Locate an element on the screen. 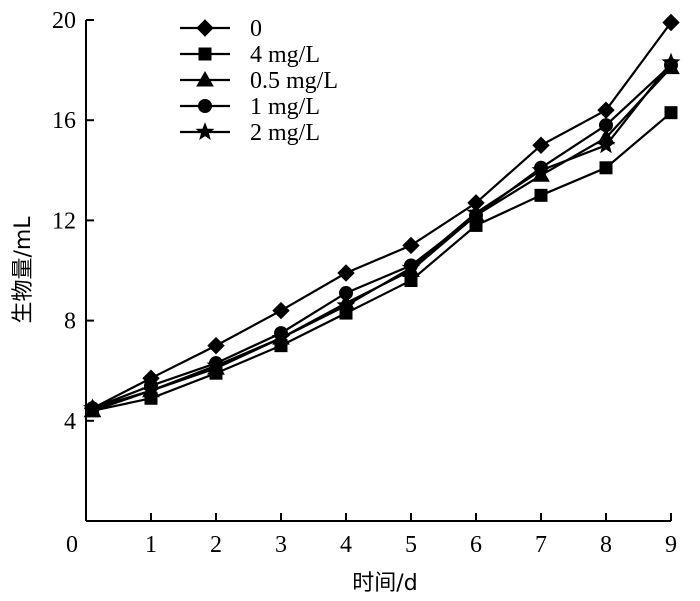 The width and height of the screenshot is (700, 601). legend-label: 0.5 mg/L is located at coordinates (294, 81).